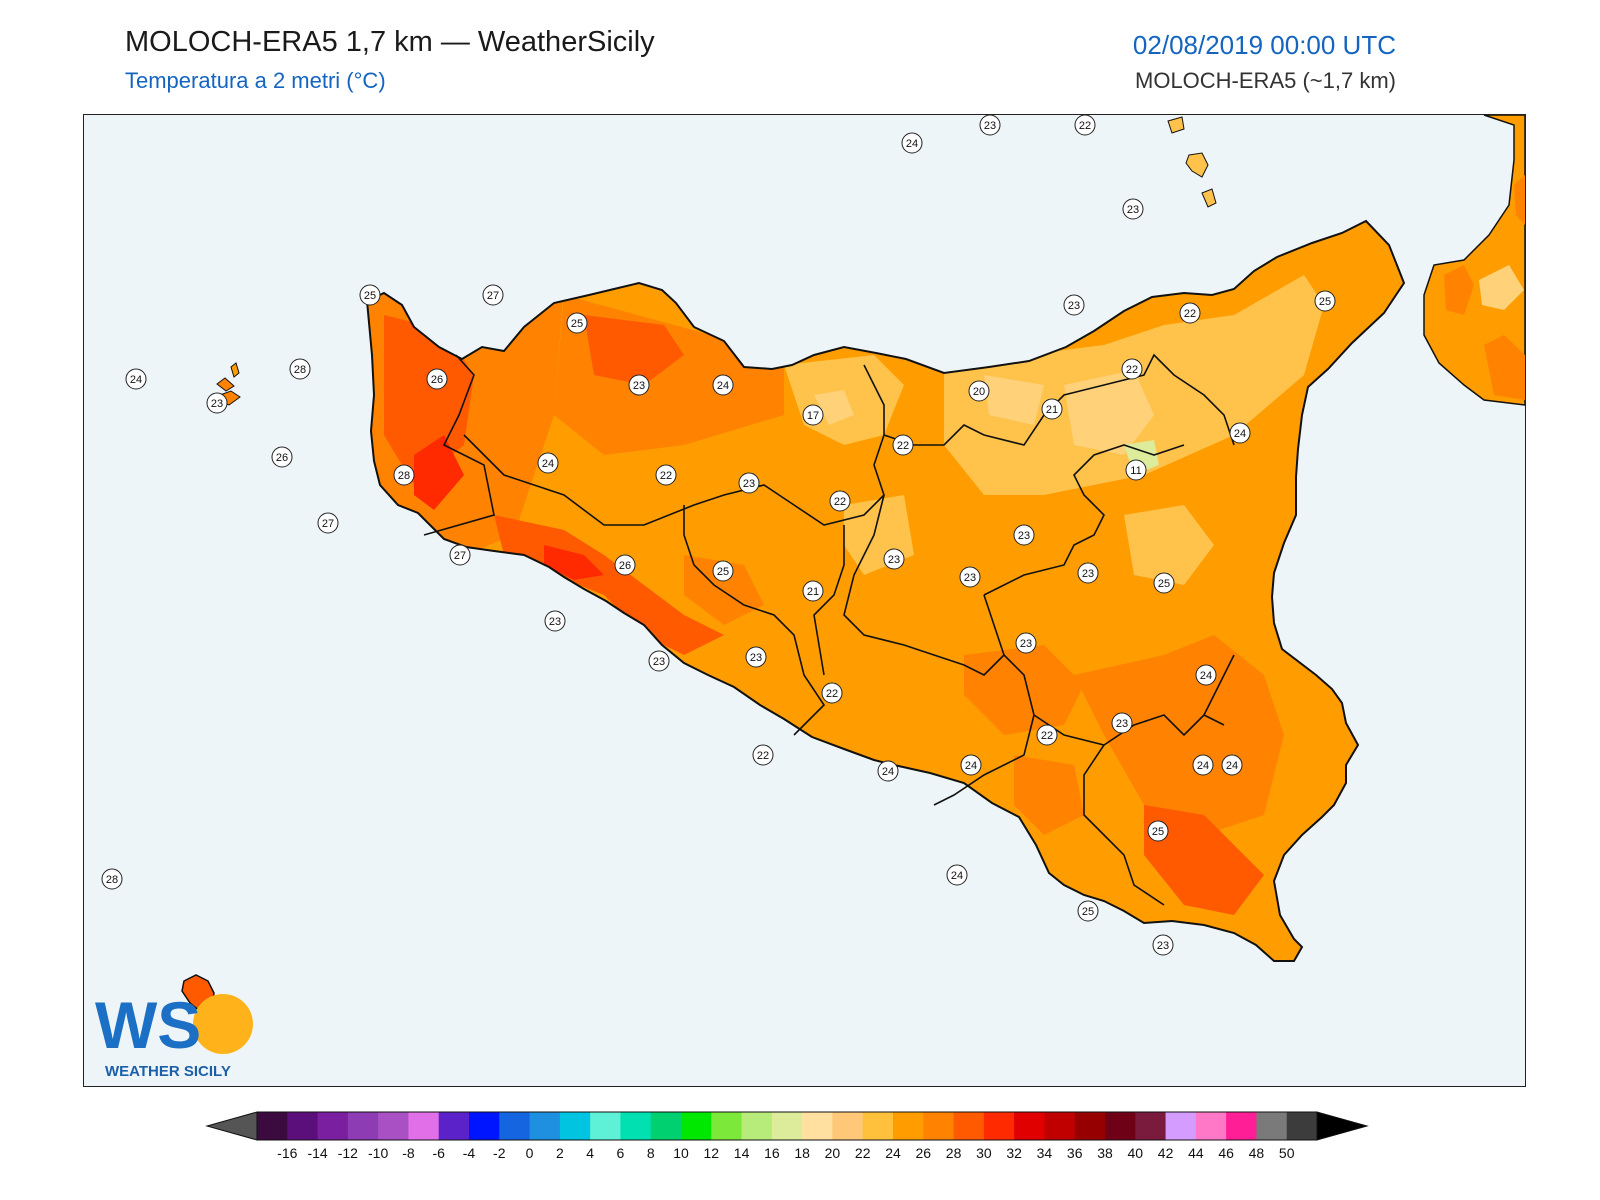 The image size is (1600, 1200). What do you see at coordinates (499, 1153) in the screenshot?
I see `colorbar-tick-label: -2` at bounding box center [499, 1153].